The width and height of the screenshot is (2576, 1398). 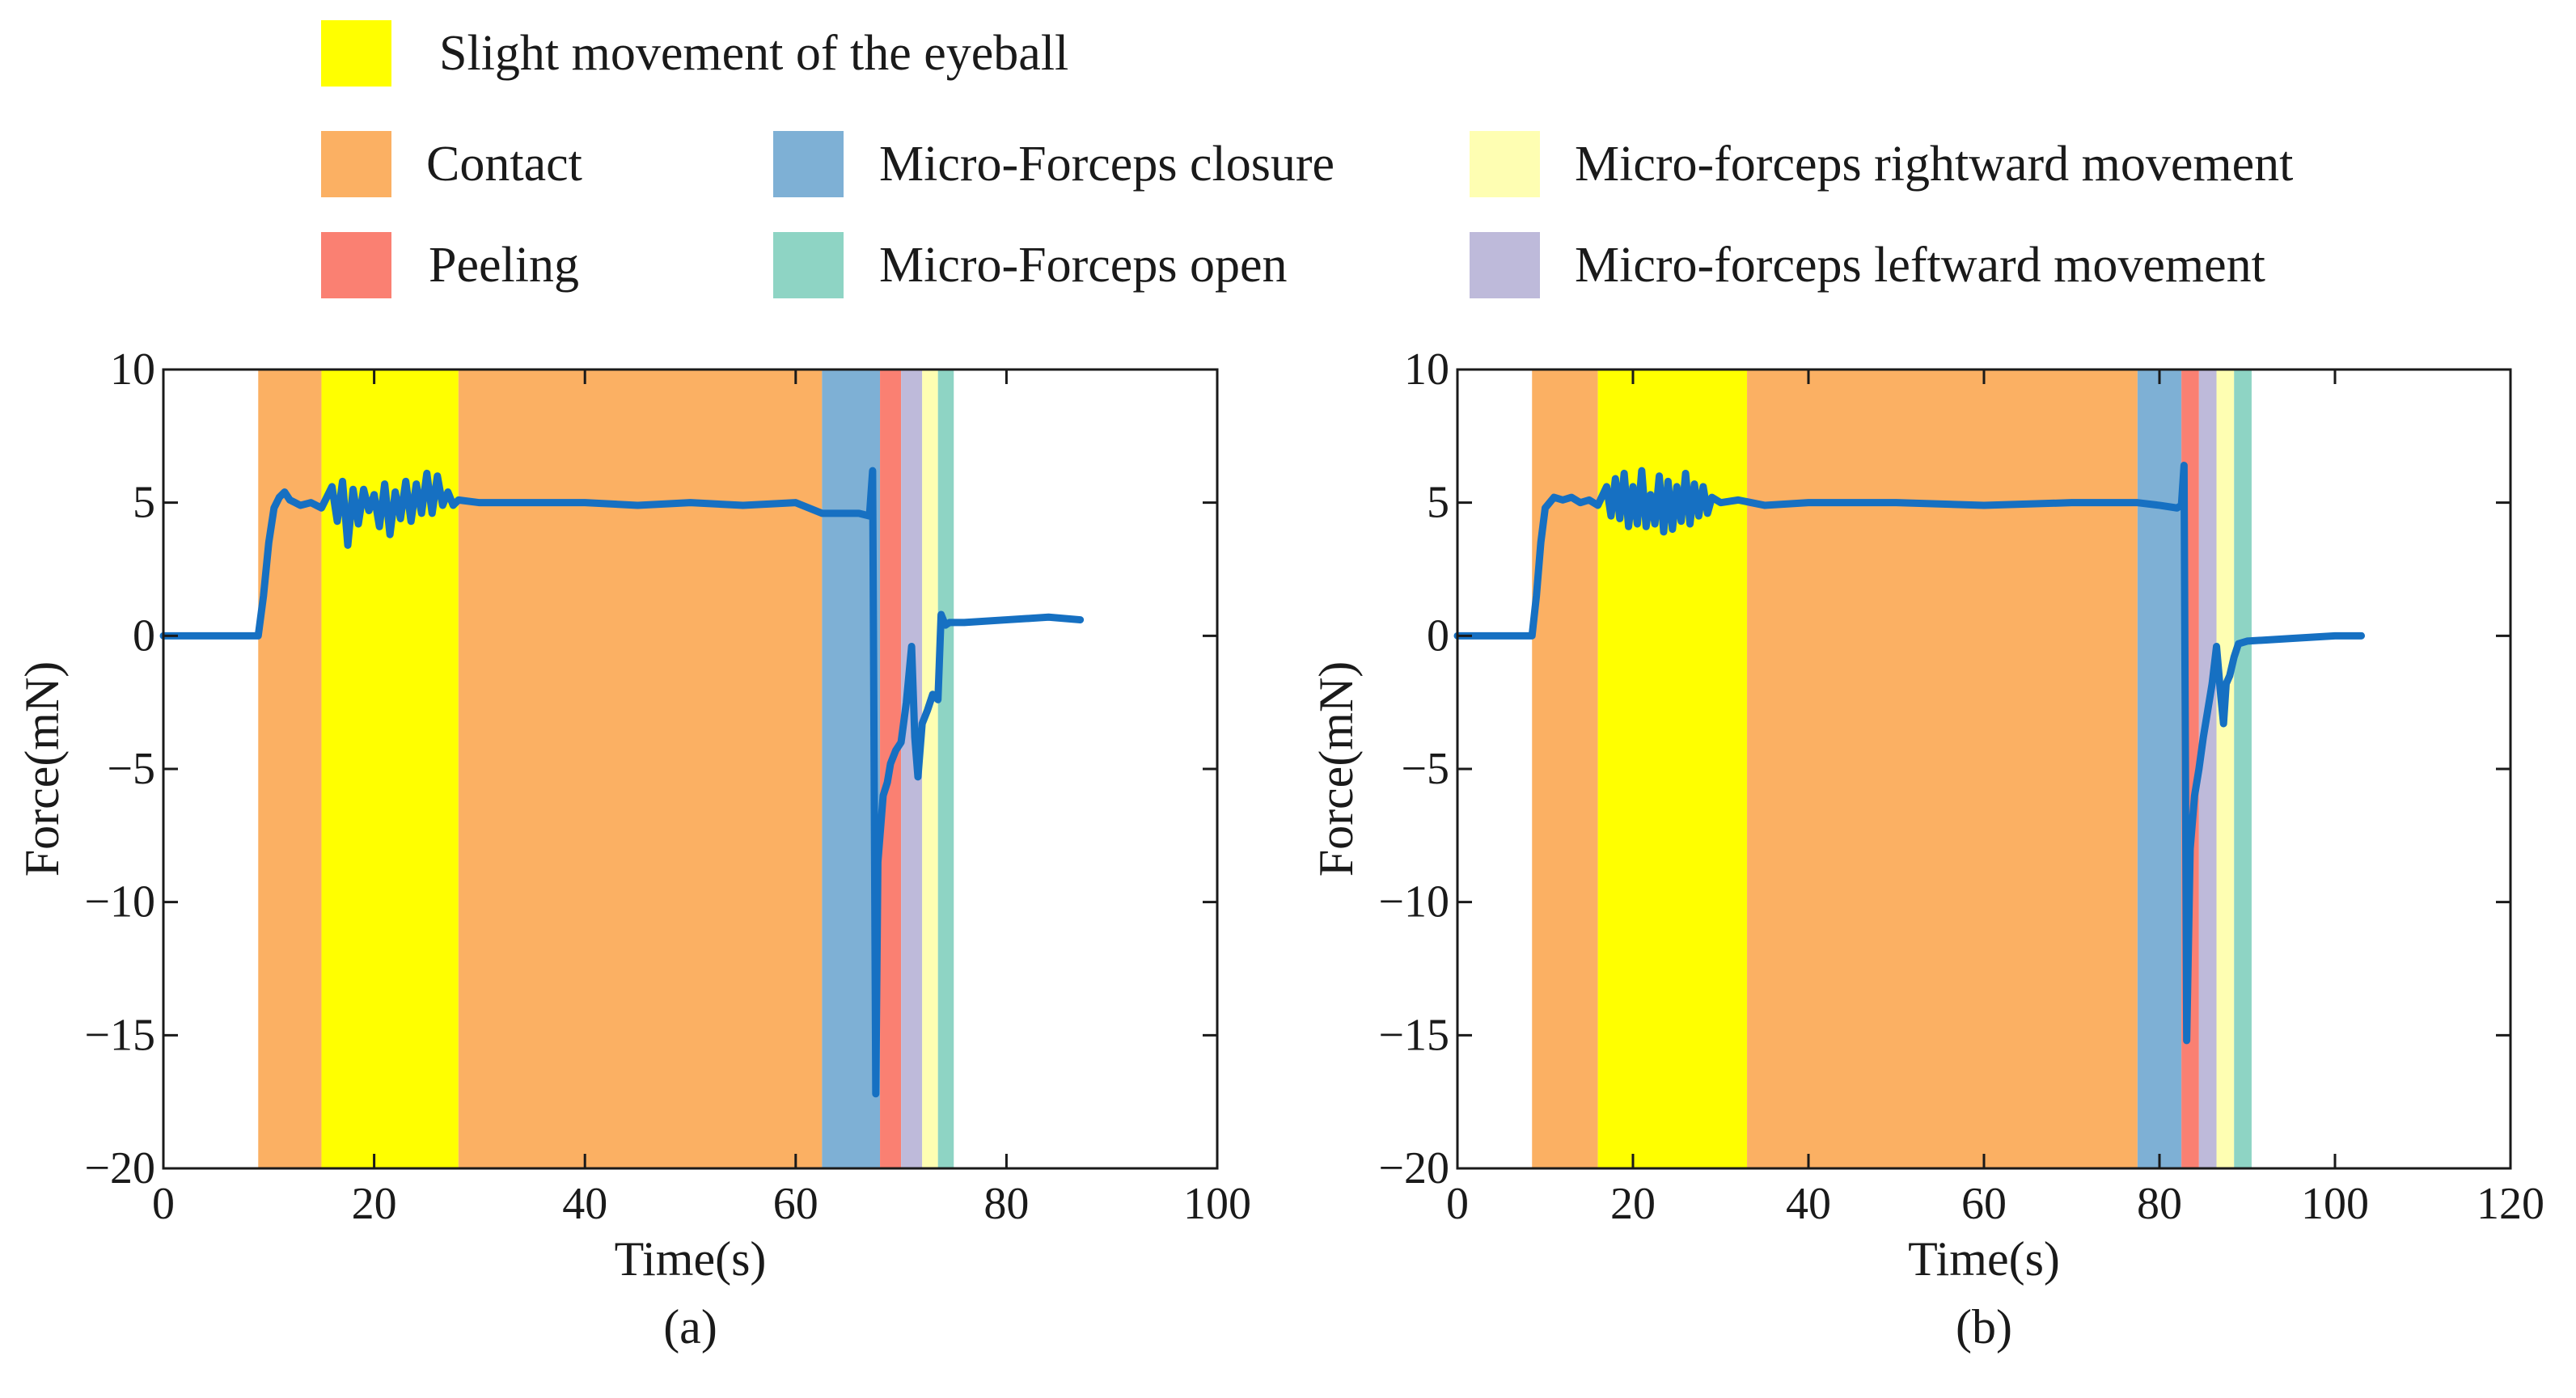 I want to click on x-axis-label-b: Time(s), so click(x=1984, y=1259).